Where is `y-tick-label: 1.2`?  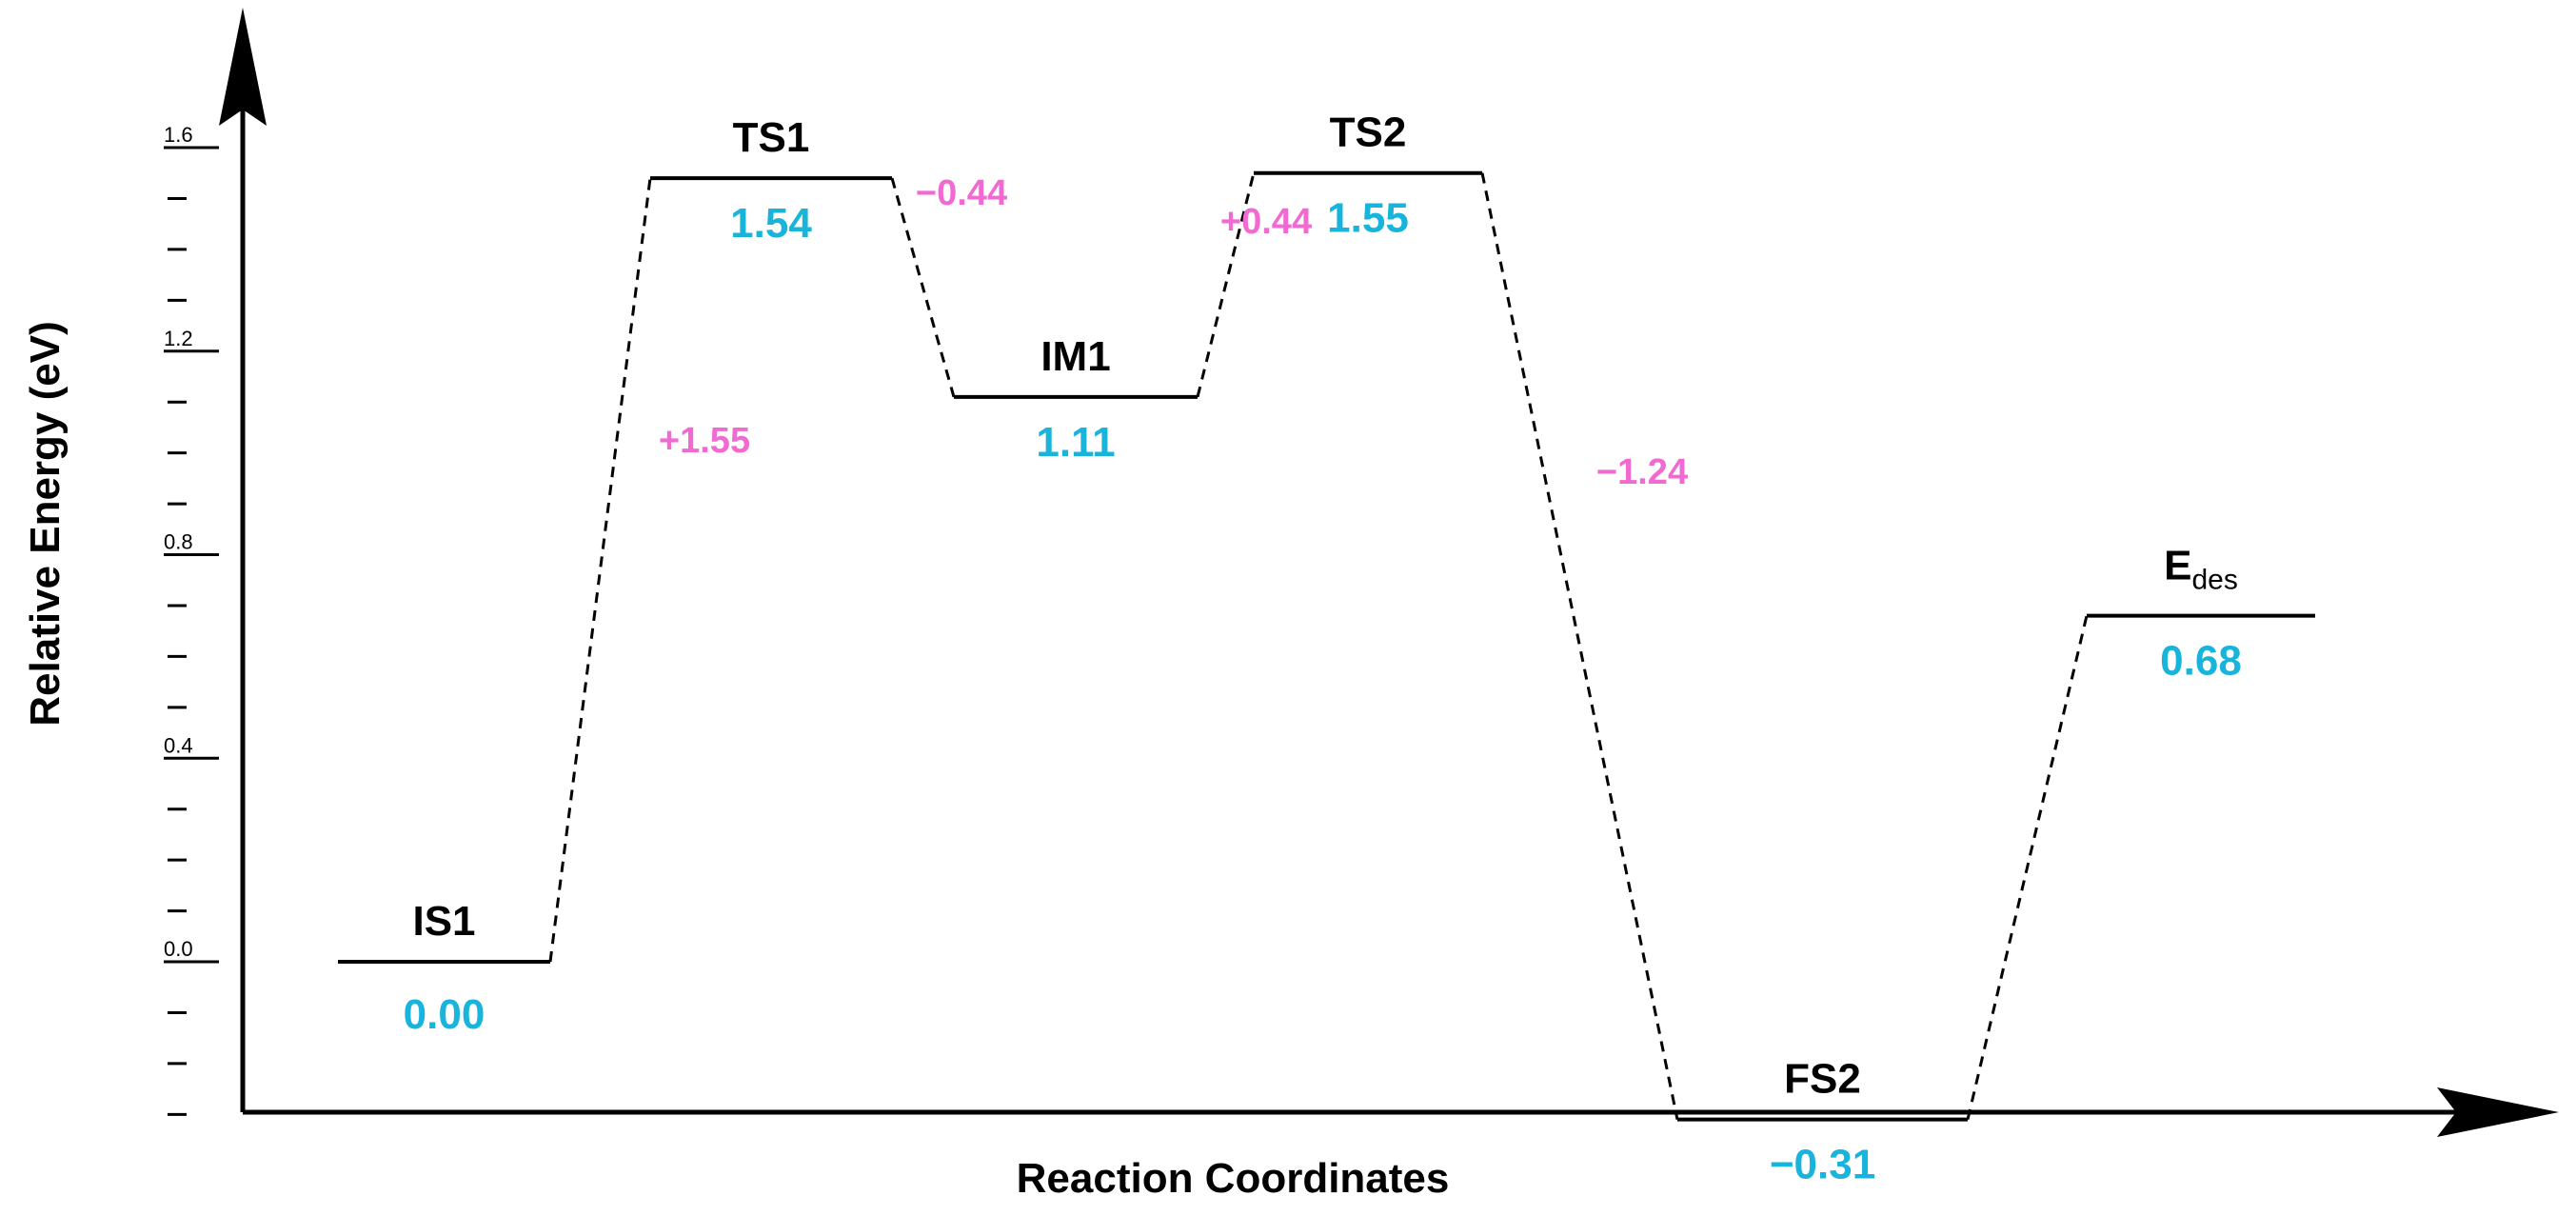 y-tick-label: 1.2 is located at coordinates (178, 339).